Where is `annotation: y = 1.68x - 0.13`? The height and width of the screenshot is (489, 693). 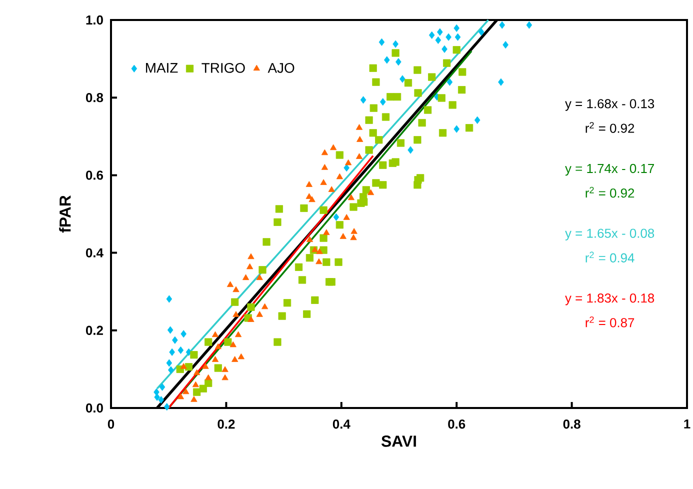
annotation: y = 1.68x - 0.13 is located at coordinates (609, 105).